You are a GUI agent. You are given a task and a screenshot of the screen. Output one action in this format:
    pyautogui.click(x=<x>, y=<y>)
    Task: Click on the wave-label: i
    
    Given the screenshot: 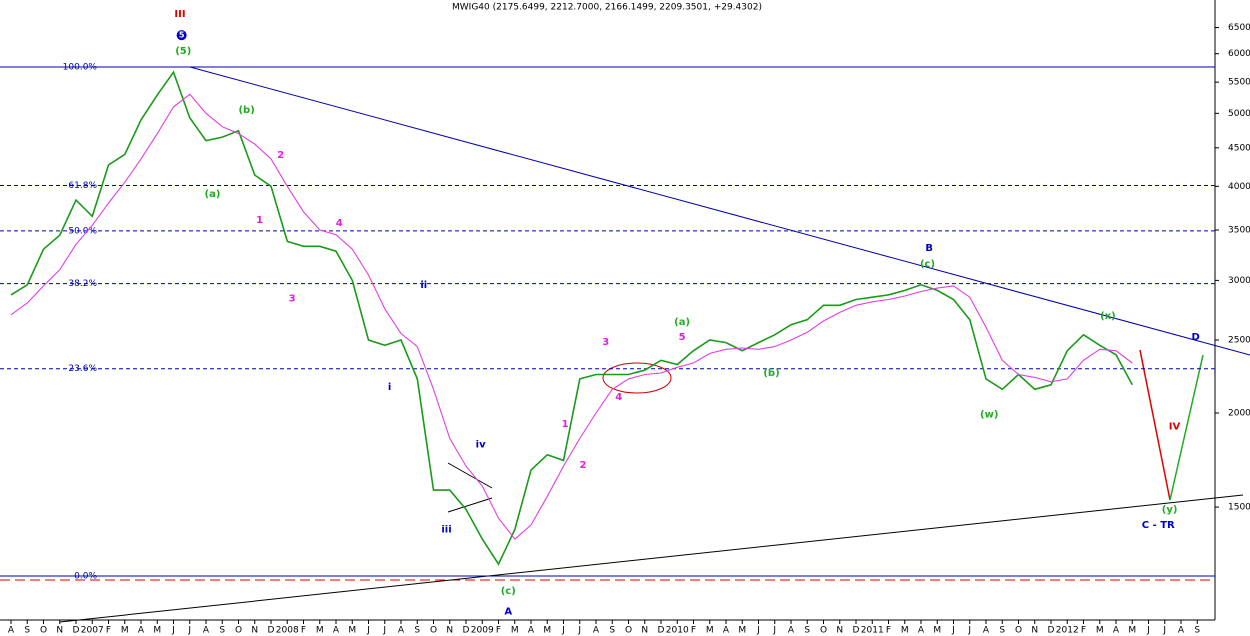 What is the action you would take?
    pyautogui.click(x=389, y=387)
    